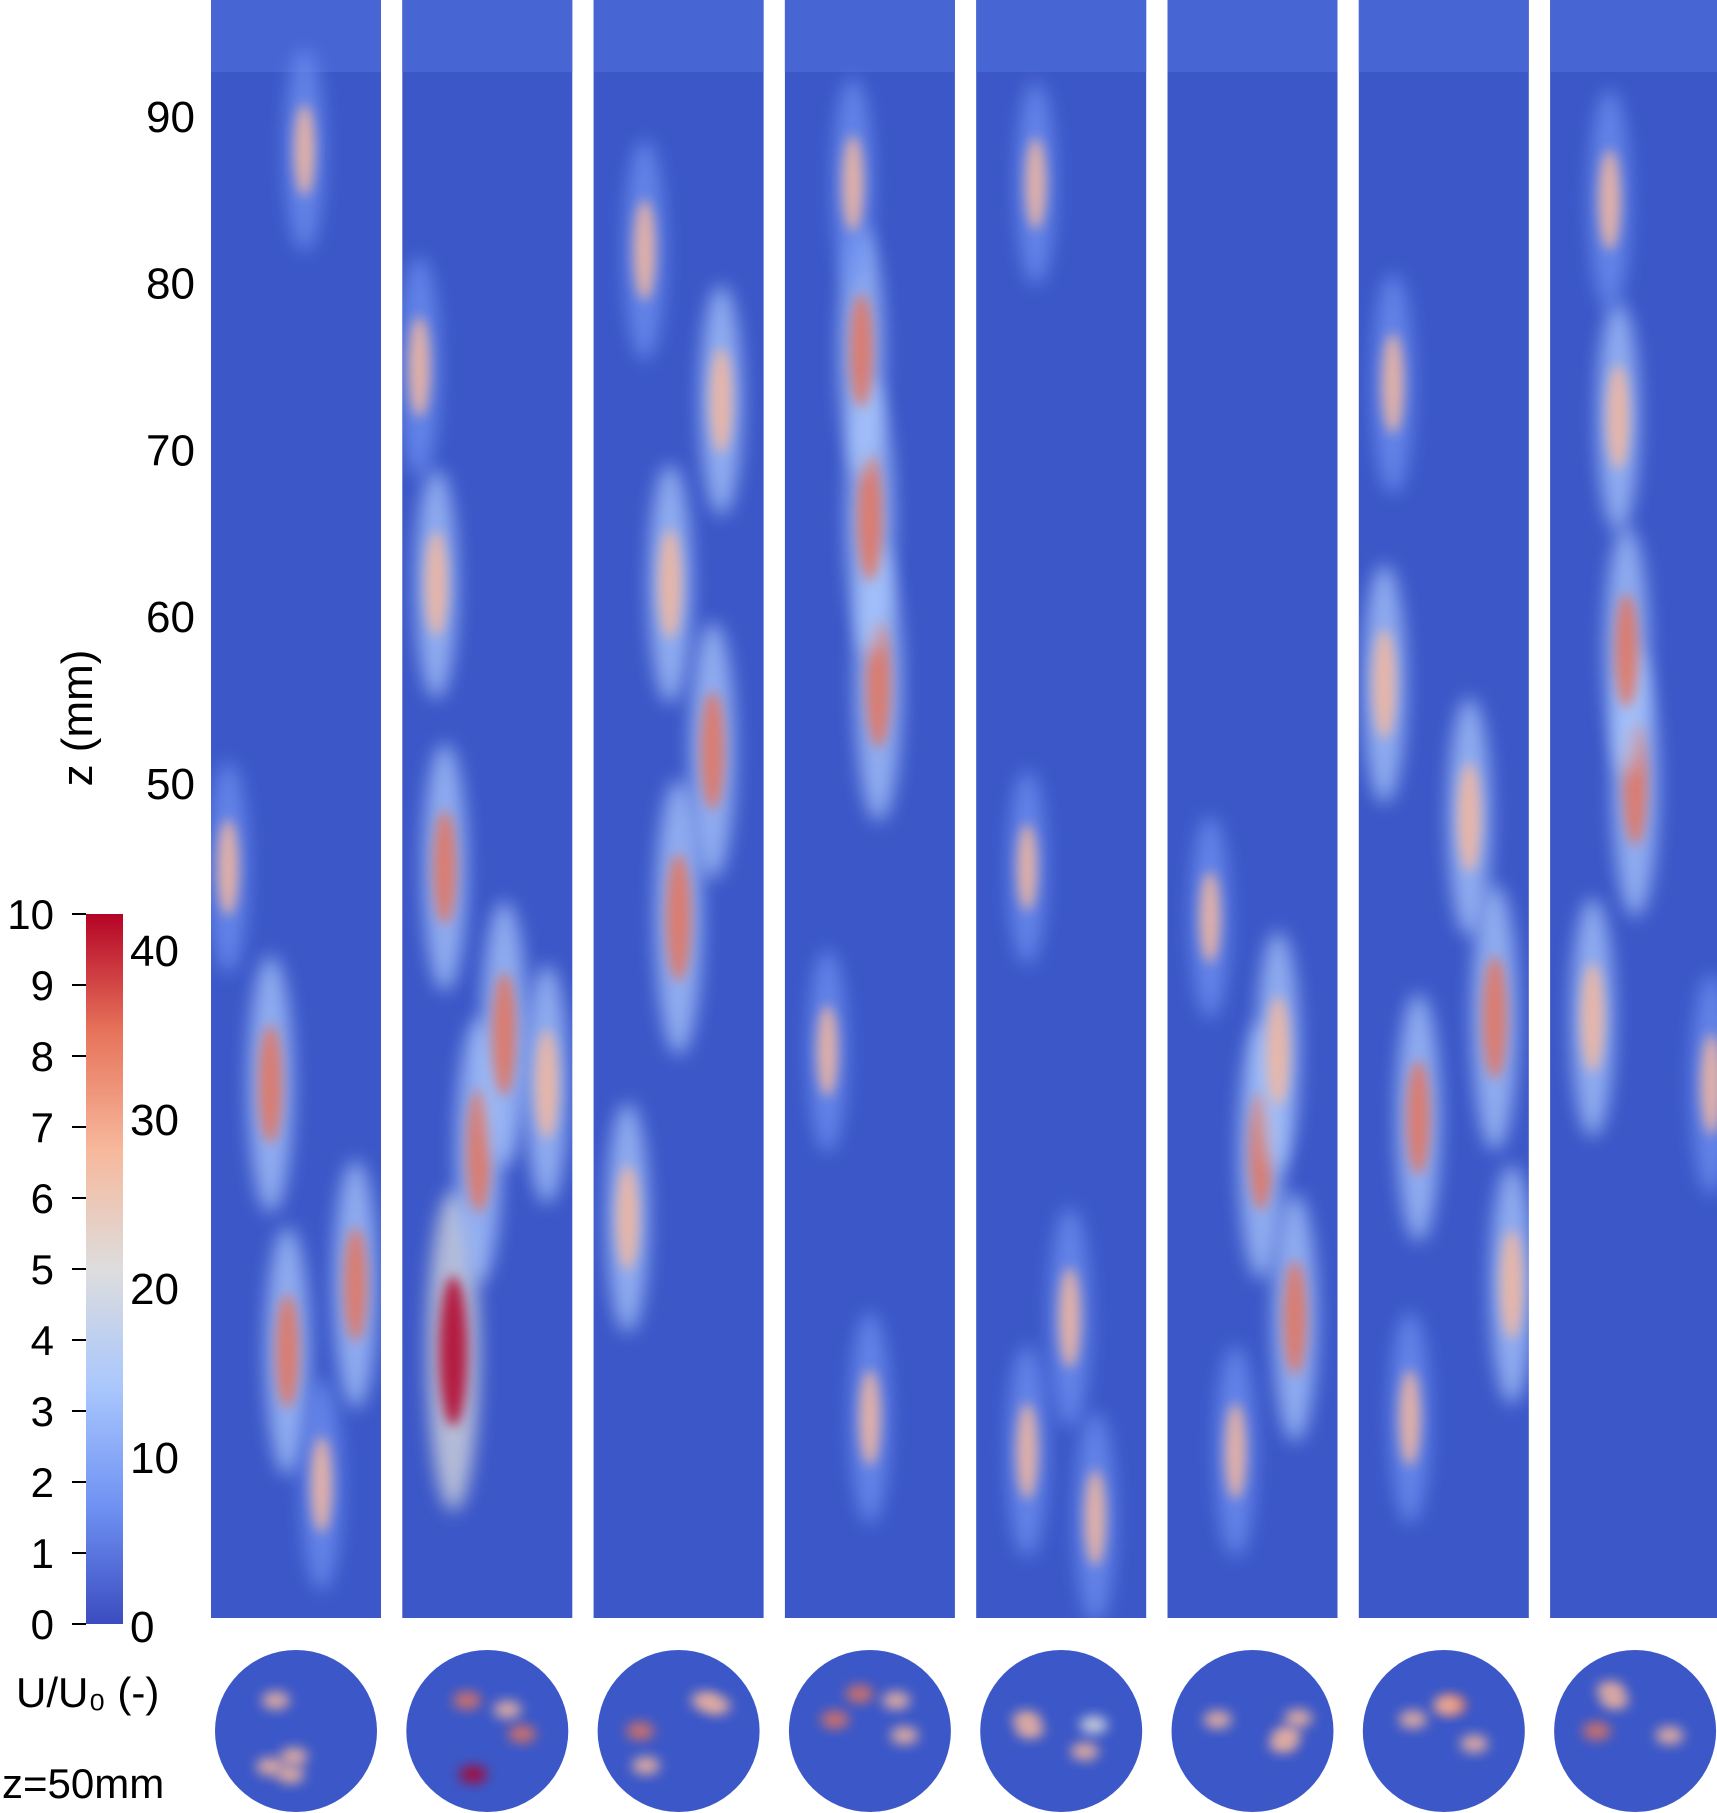 The image size is (1717, 1813). I want to click on colorbar-right-tick-label: 0, so click(142, 1627).